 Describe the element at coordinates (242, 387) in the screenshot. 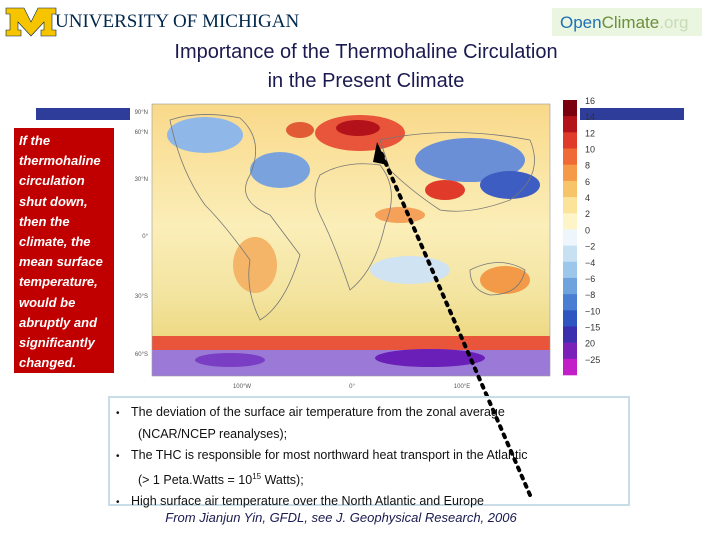

I see `lon-label: 100°W` at that location.